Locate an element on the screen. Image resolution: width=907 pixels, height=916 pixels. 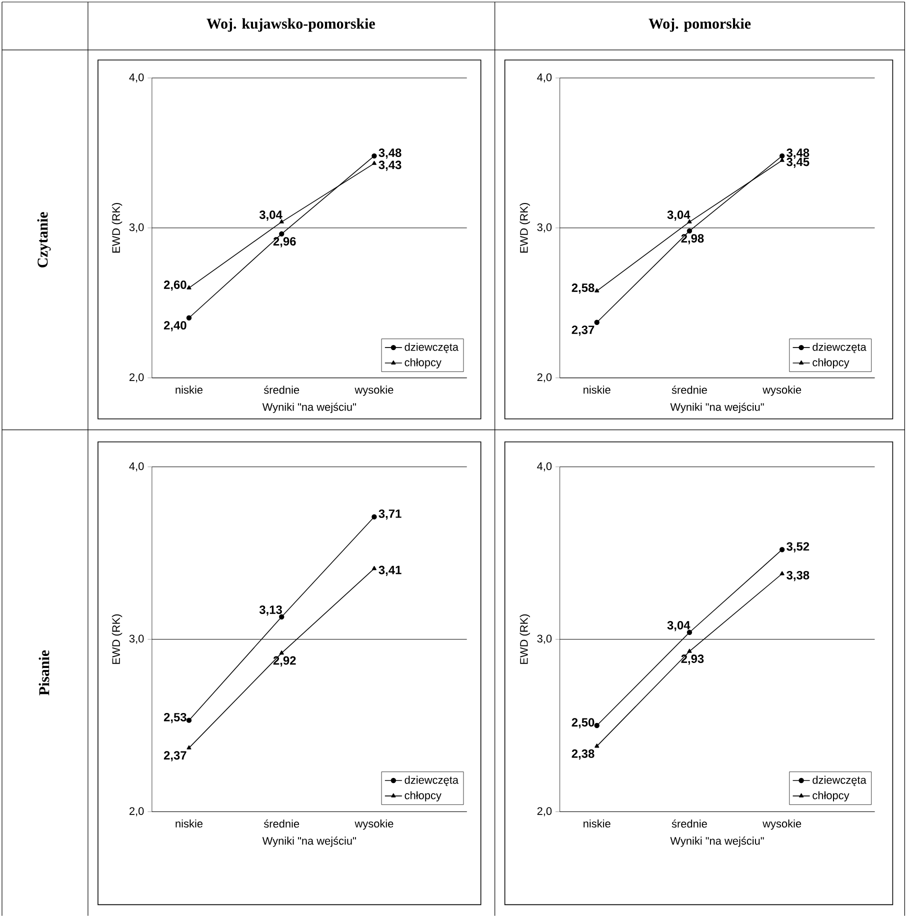
data-label: 2,38 is located at coordinates (583, 754).